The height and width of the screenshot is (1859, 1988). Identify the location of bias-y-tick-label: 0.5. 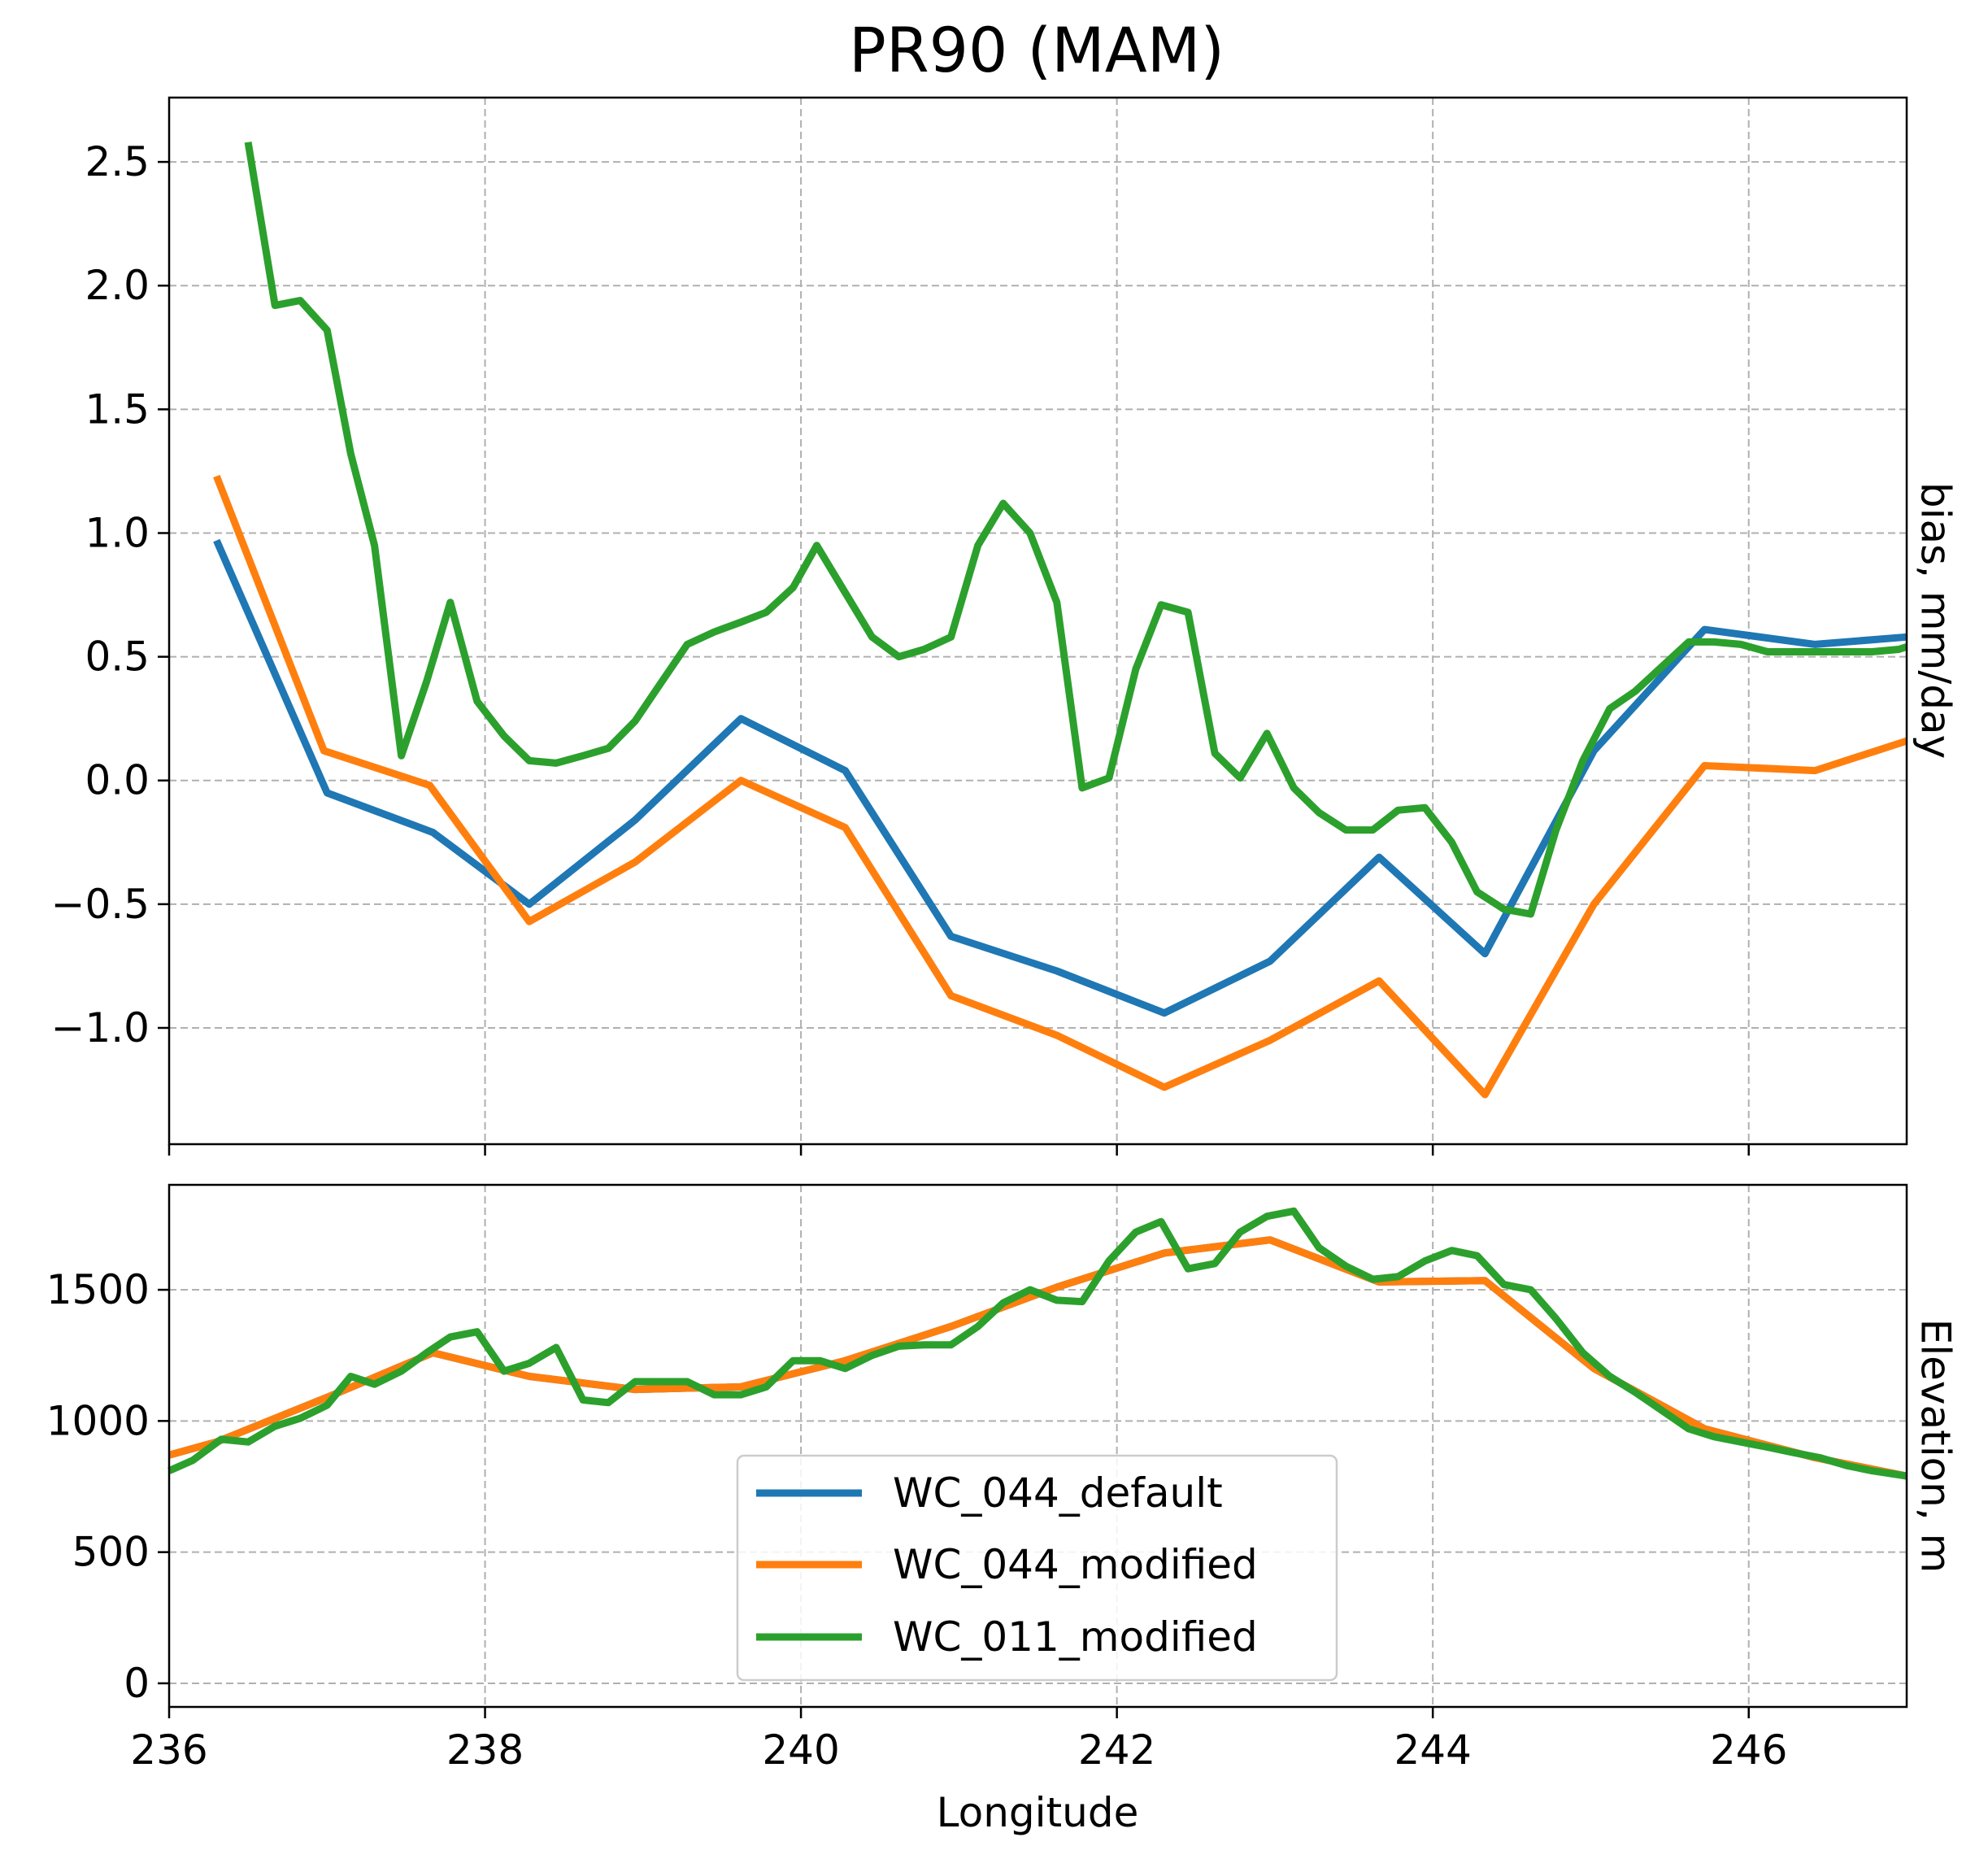
(118, 657).